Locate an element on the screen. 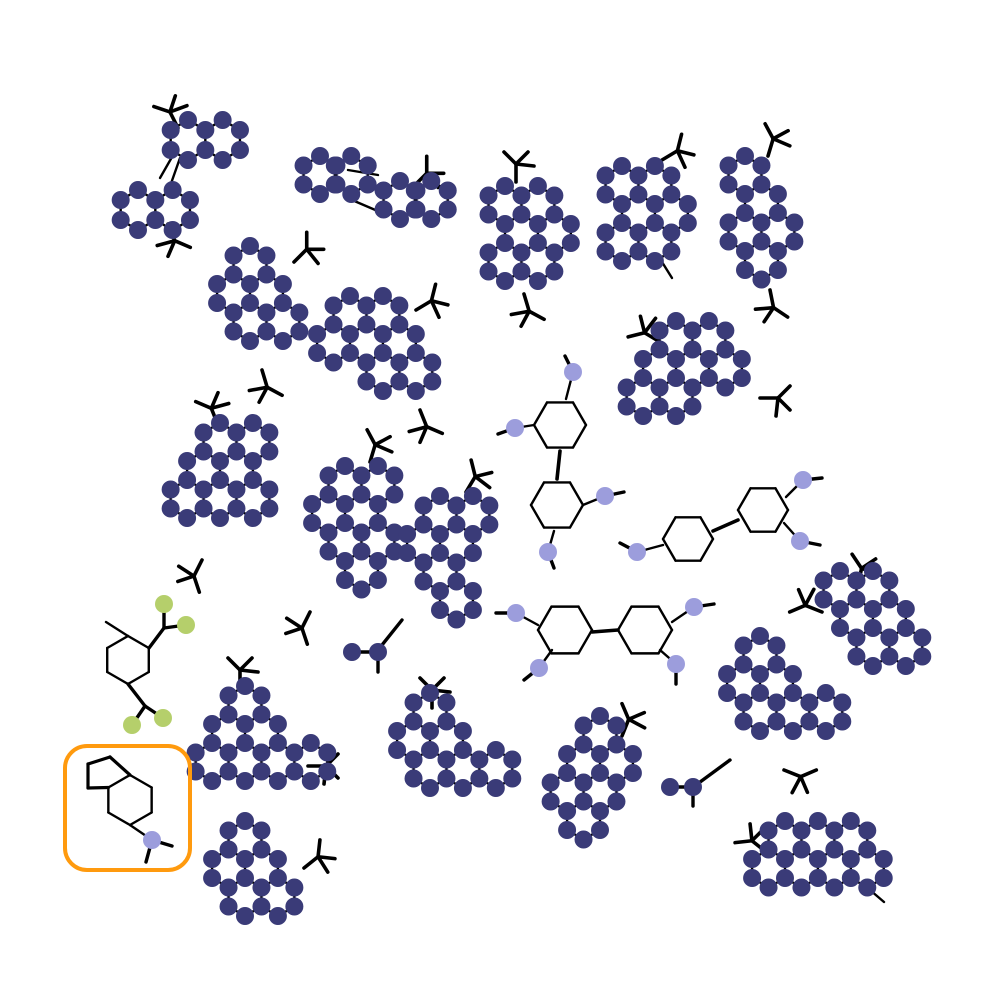 The image size is (1000, 1000). mol12-tbutyl is located at coordinates (197, 584).